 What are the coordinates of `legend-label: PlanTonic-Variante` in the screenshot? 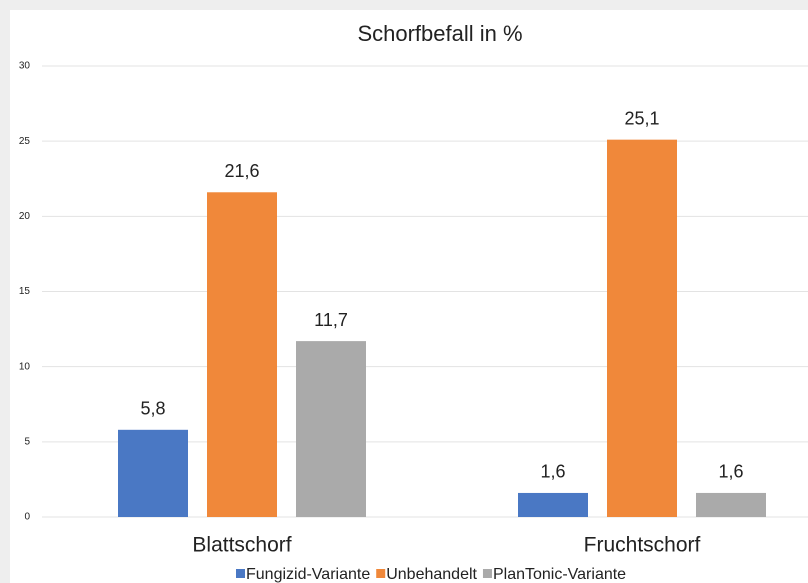 It's located at (559, 574).